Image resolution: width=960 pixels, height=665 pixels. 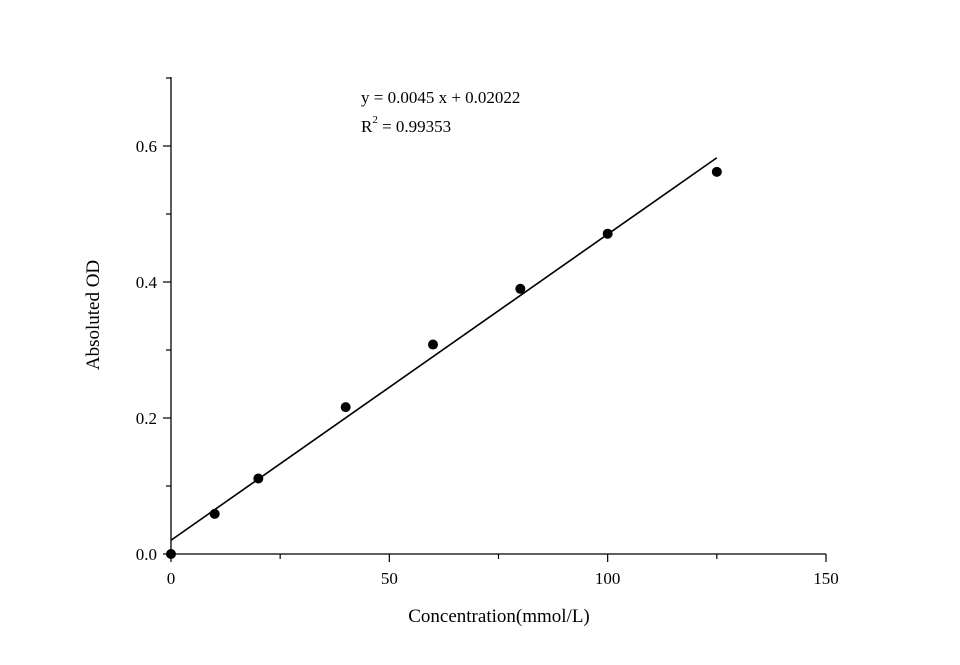 I want to click on y-tick-label: 0.2, so click(x=146, y=418).